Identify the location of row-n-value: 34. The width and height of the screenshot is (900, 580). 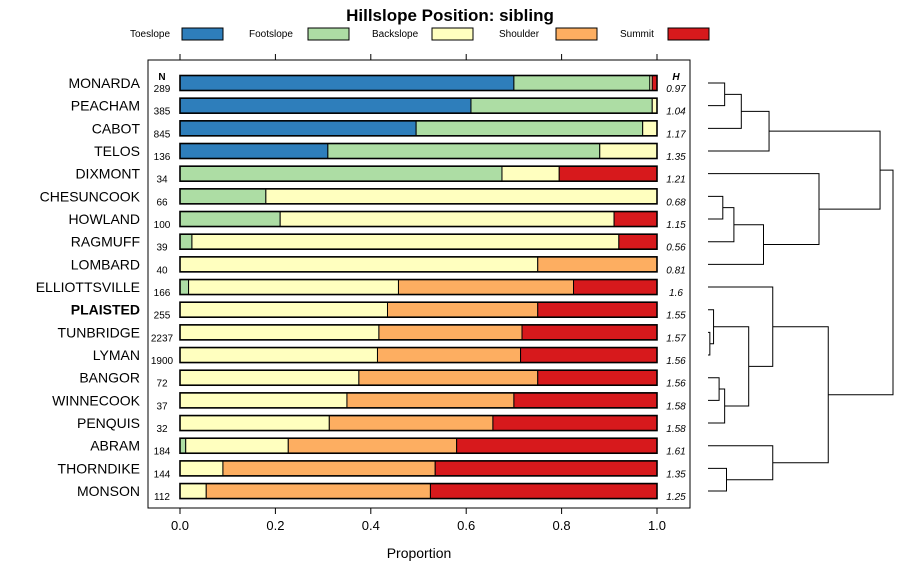
(162, 180).